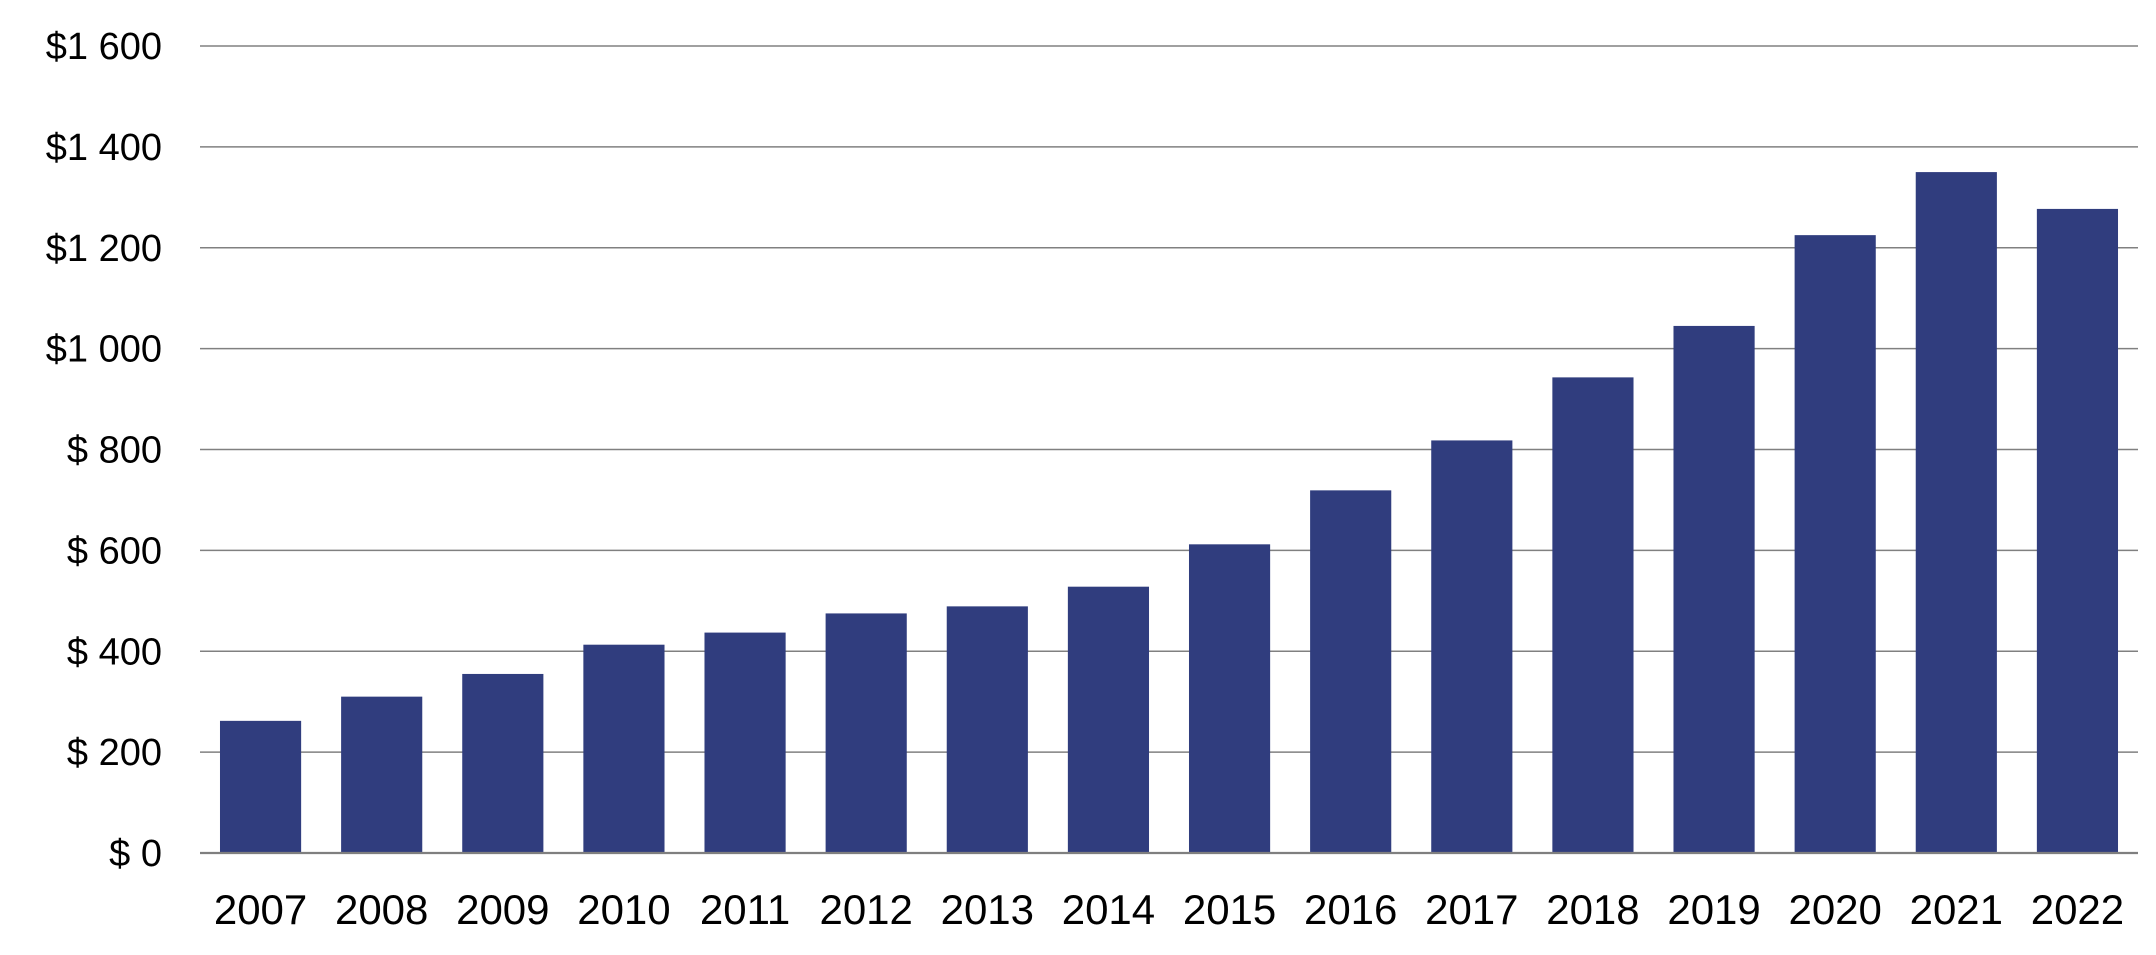 This screenshot has width=2156, height=955. Describe the element at coordinates (1835, 544) in the screenshot. I see `bar-2020` at that location.